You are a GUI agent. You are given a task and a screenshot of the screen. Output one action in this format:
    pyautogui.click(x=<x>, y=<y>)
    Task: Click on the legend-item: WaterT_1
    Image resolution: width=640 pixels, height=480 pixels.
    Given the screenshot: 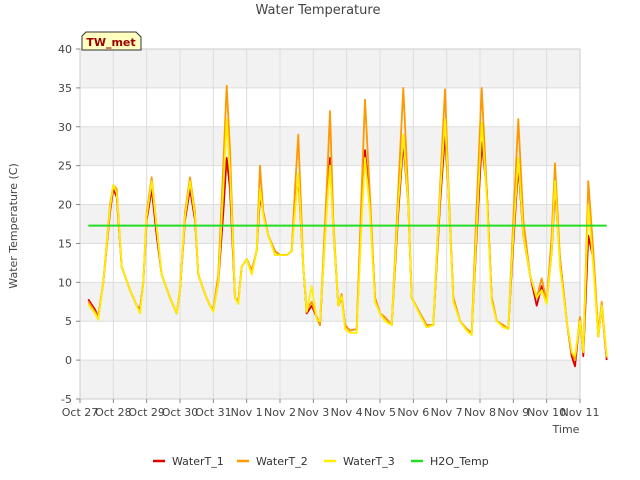 What is the action you would take?
    pyautogui.click(x=188, y=461)
    